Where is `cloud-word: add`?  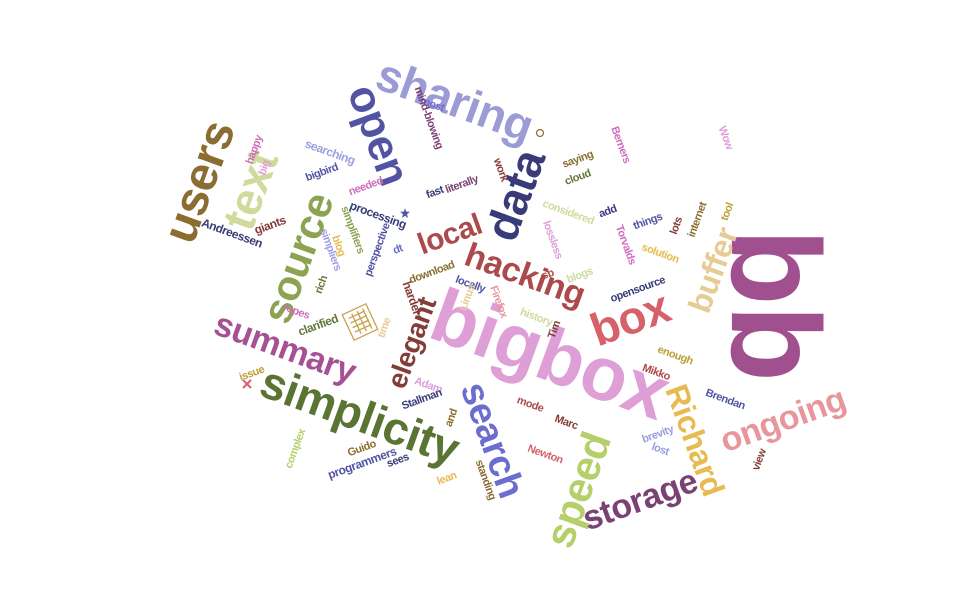
cloud-word: add is located at coordinates (608, 211).